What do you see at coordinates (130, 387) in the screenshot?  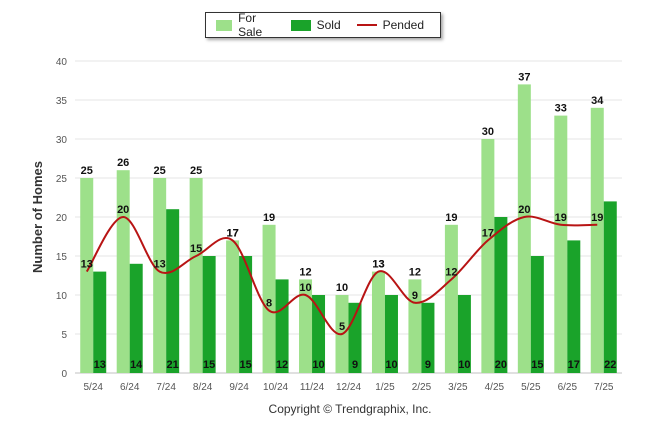 I see `x-tick-label: 6/24` at bounding box center [130, 387].